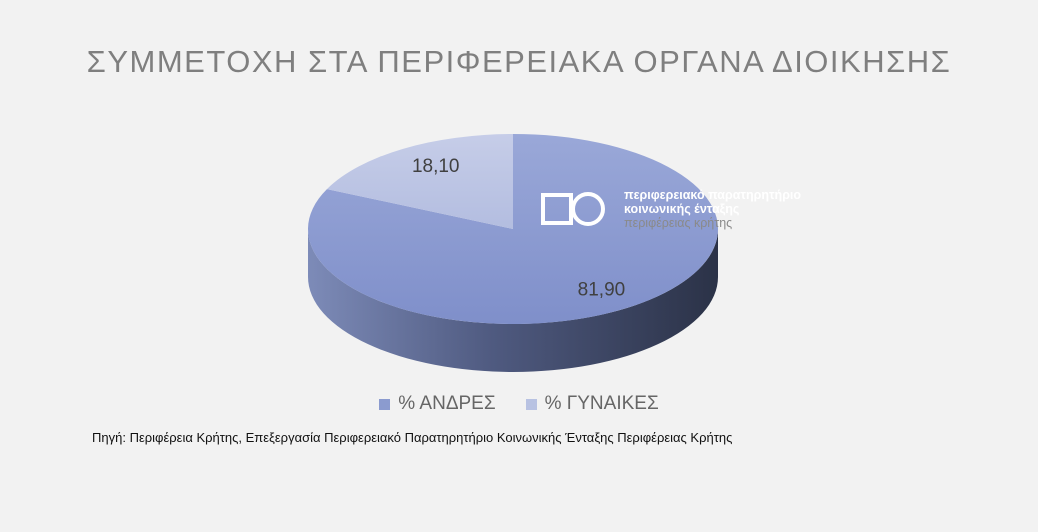  I want to click on legend-item-women: % ΓΥΝΑΙΚΕΣ, so click(592, 404).